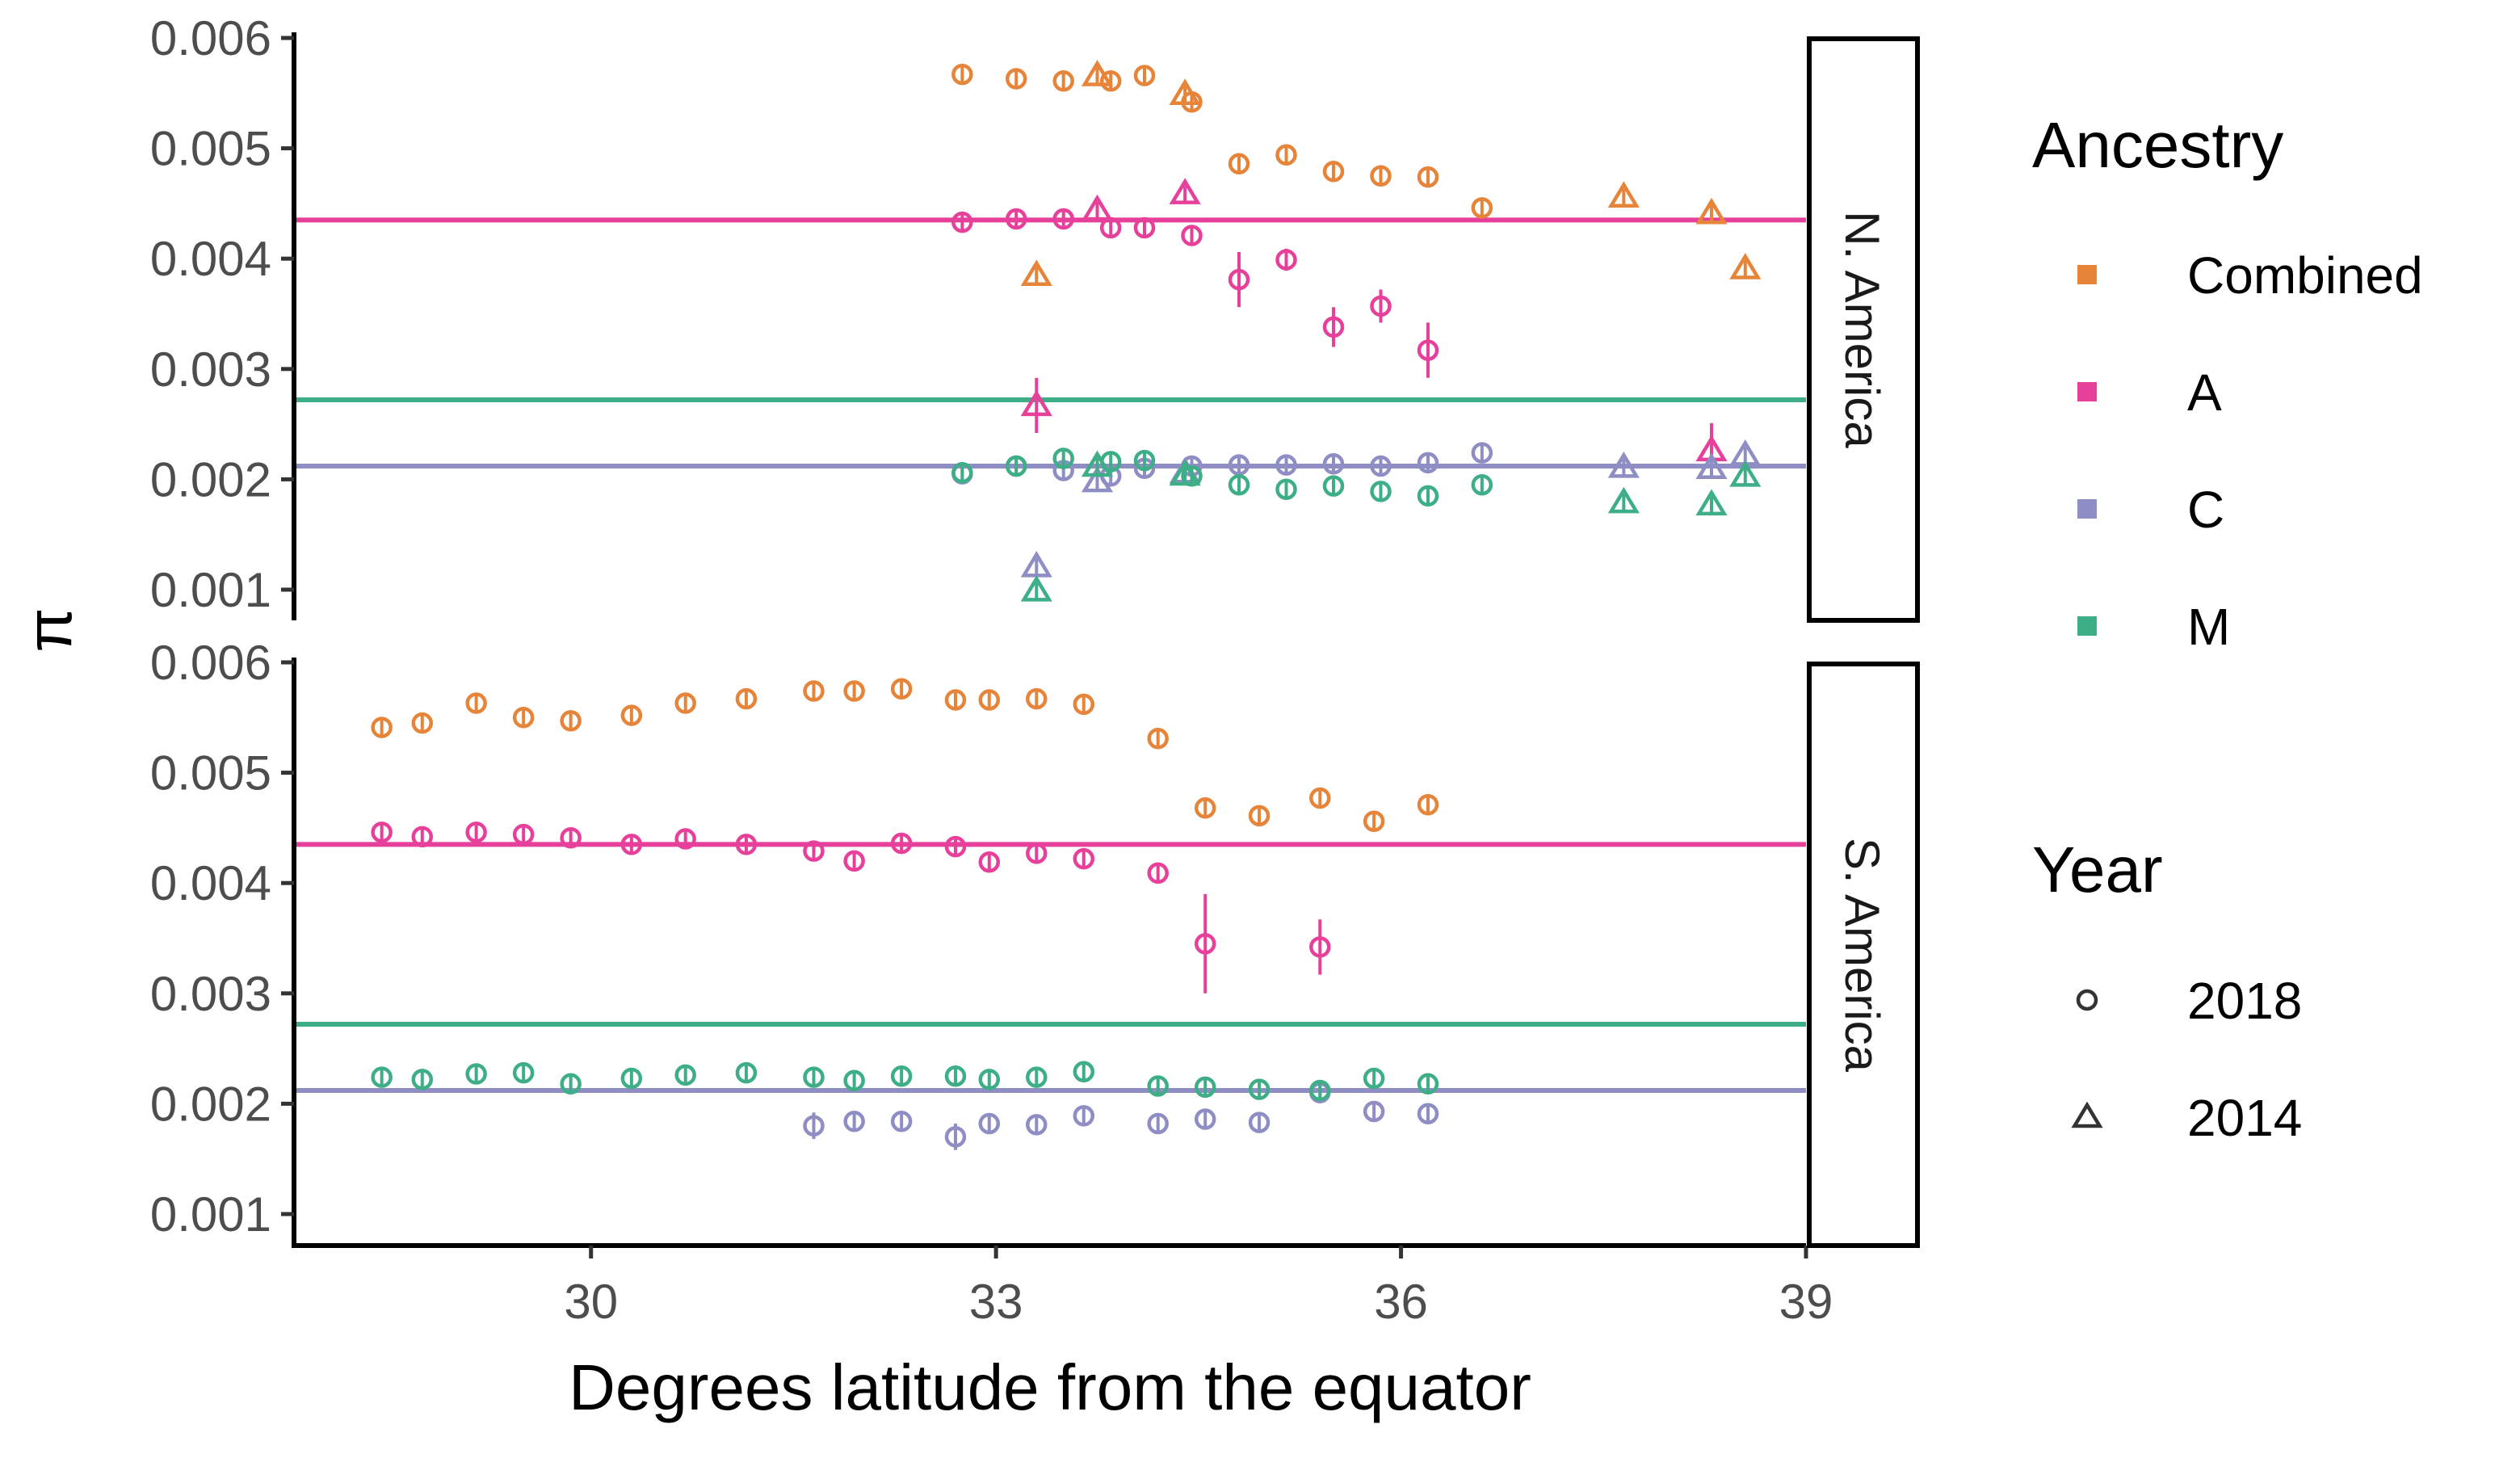 This screenshot has width=2520, height=1458. I want to click on legend-title-year: Year, so click(2097, 869).